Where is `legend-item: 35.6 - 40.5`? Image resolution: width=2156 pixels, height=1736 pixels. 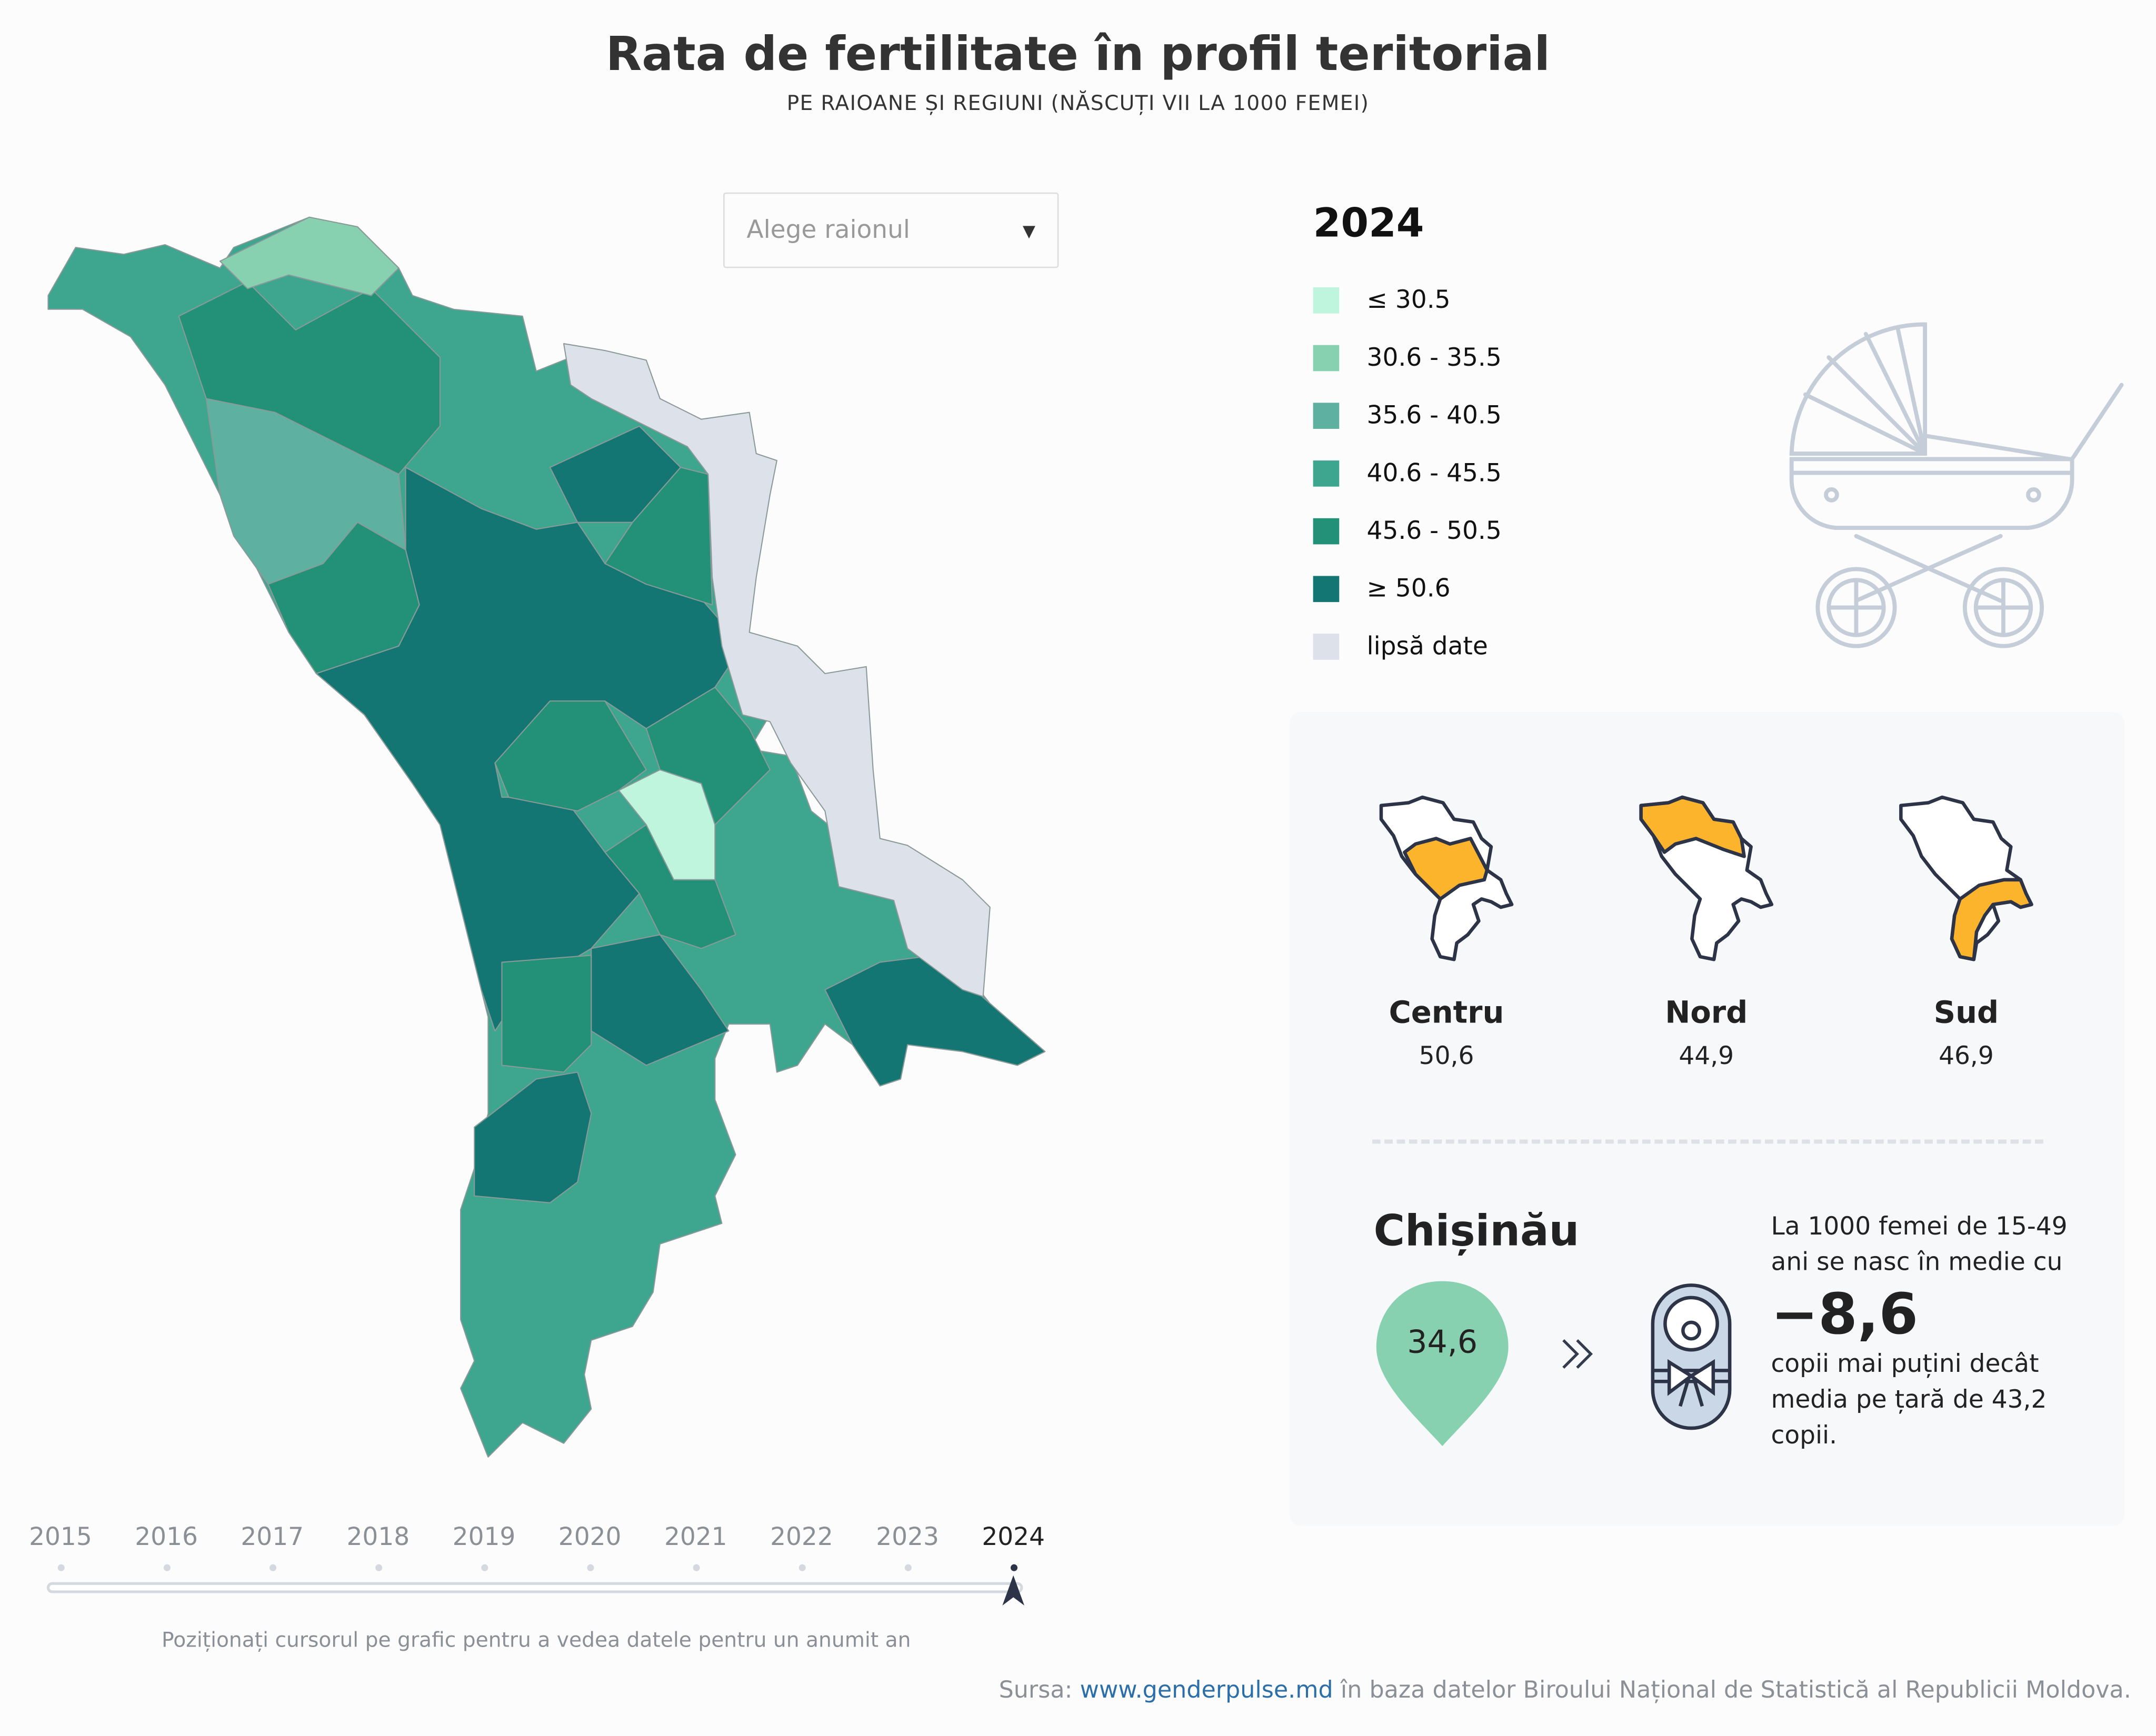
legend-item: 35.6 - 40.5 is located at coordinates (1407, 415).